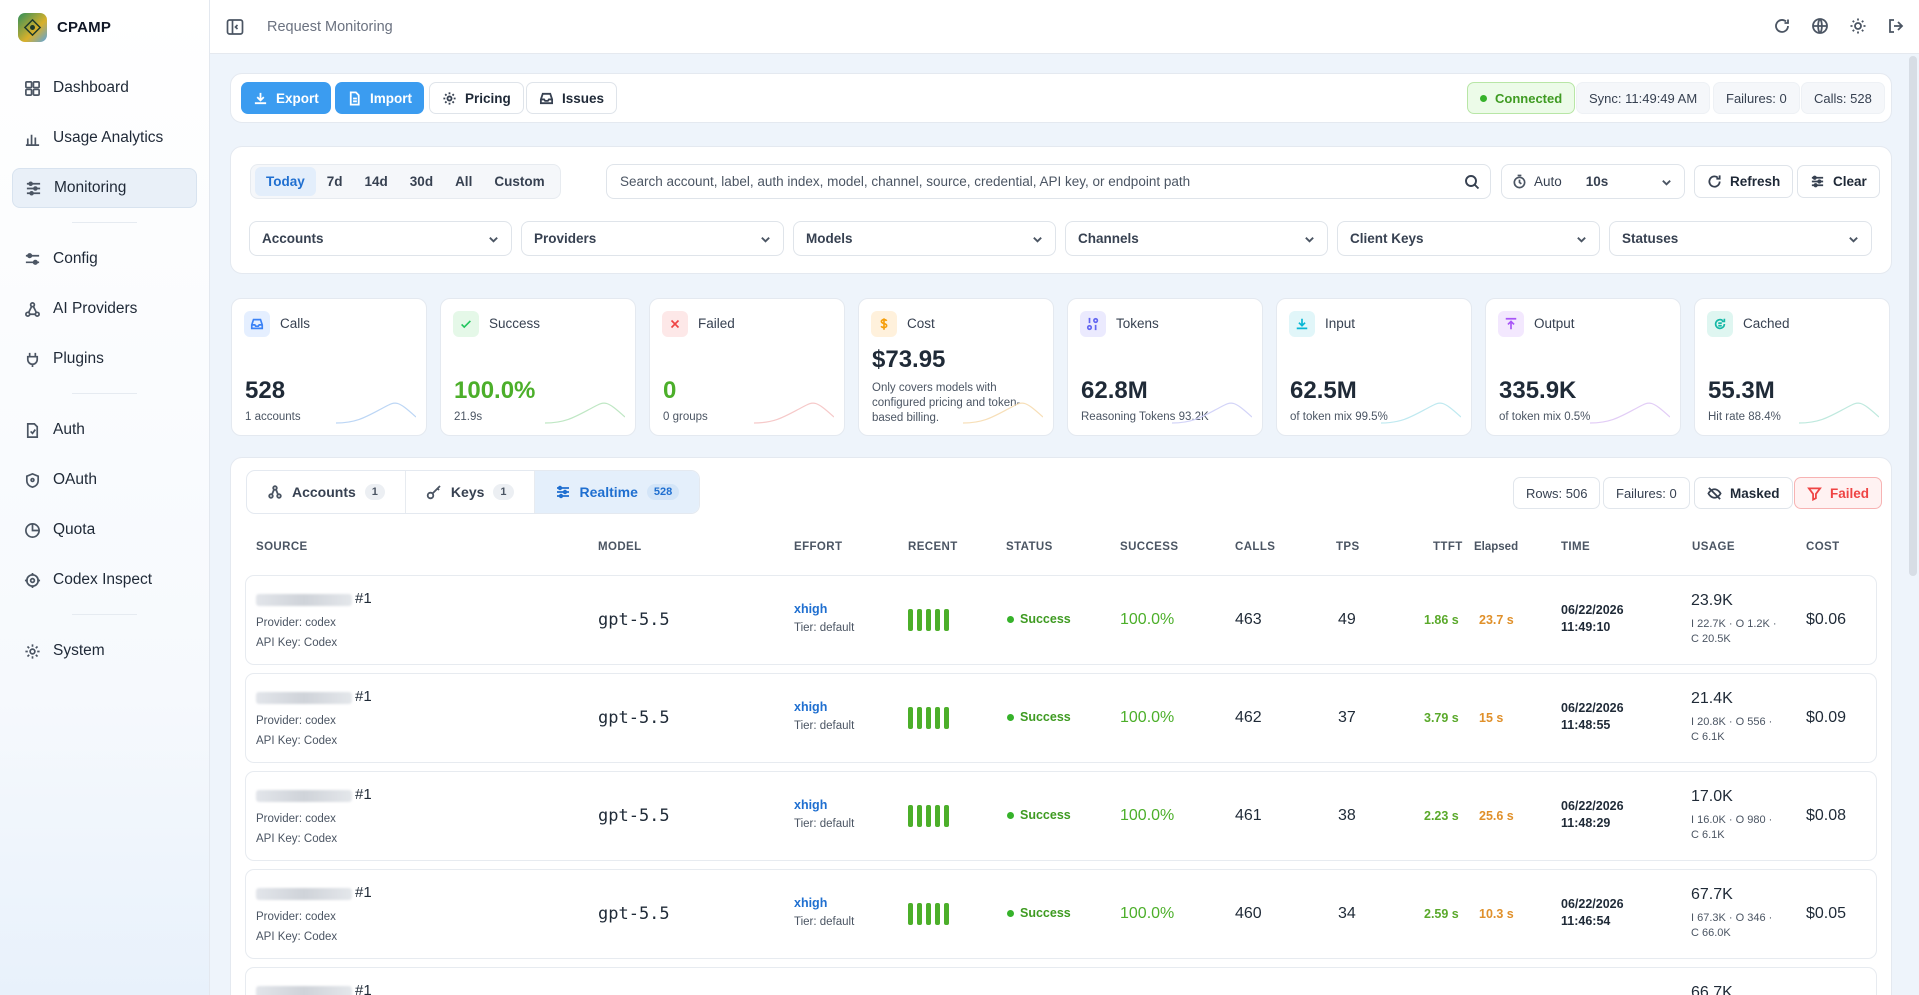  I want to click on range-custom: Custom, so click(519, 181).